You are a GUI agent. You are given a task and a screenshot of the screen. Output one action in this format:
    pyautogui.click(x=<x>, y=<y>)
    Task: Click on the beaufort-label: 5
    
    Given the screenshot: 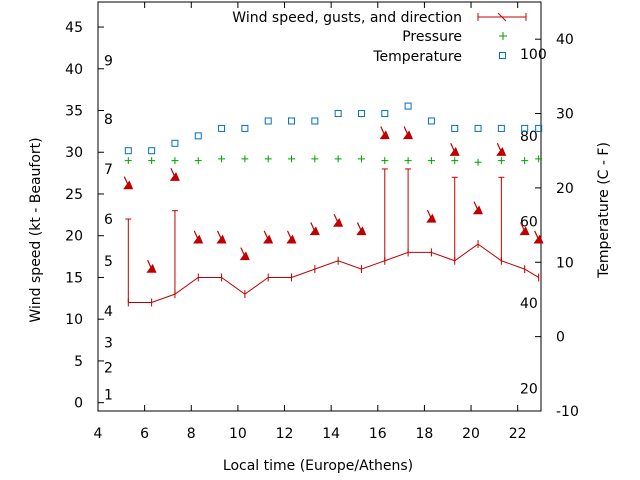 What is the action you would take?
    pyautogui.click(x=108, y=262)
    